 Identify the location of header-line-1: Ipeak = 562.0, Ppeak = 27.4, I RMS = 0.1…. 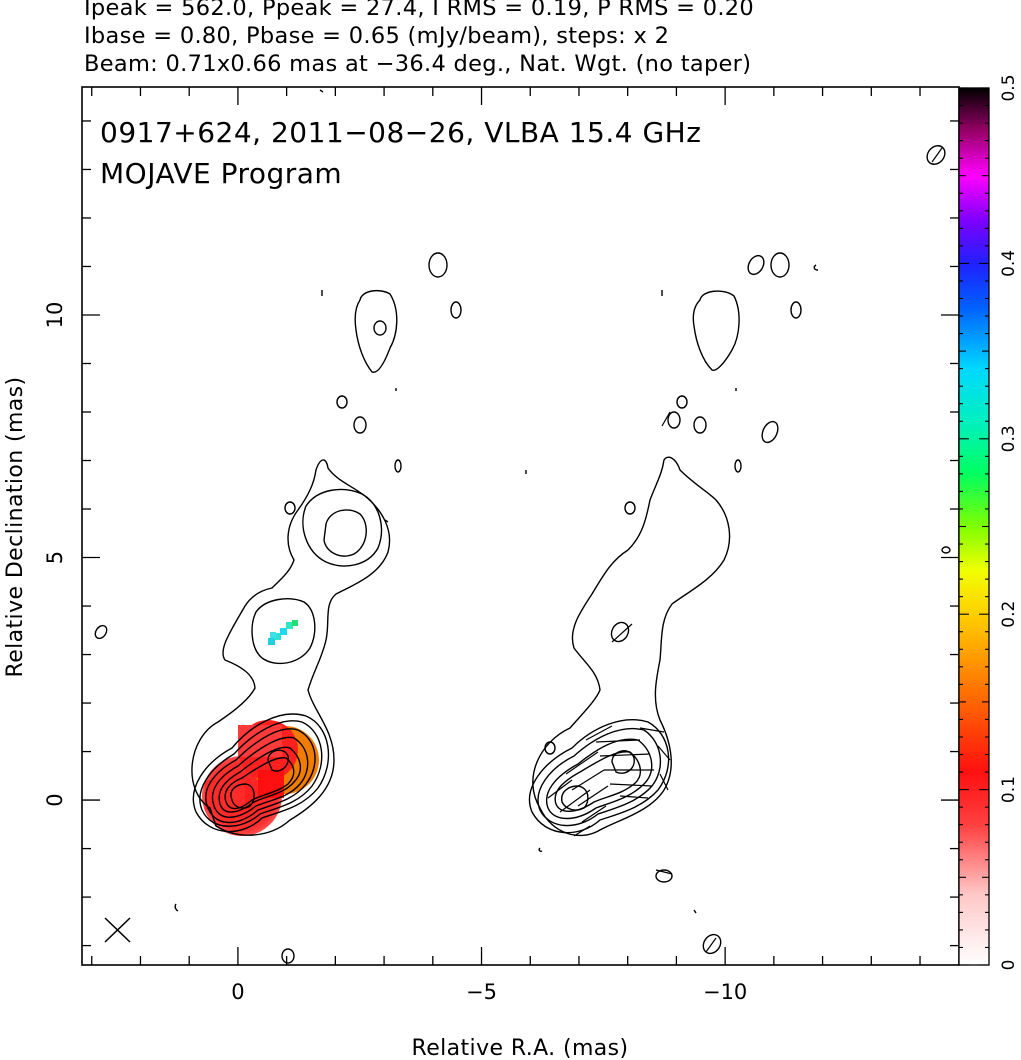
(419, 10).